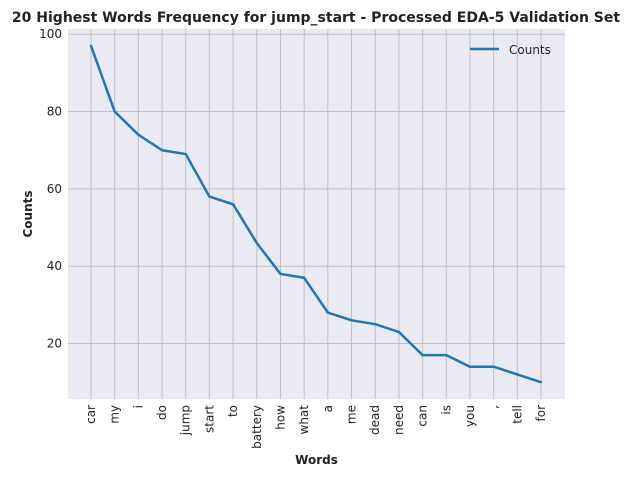 This screenshot has width=633, height=477. I want to click on y-axis-label: Counts, so click(28, 213).